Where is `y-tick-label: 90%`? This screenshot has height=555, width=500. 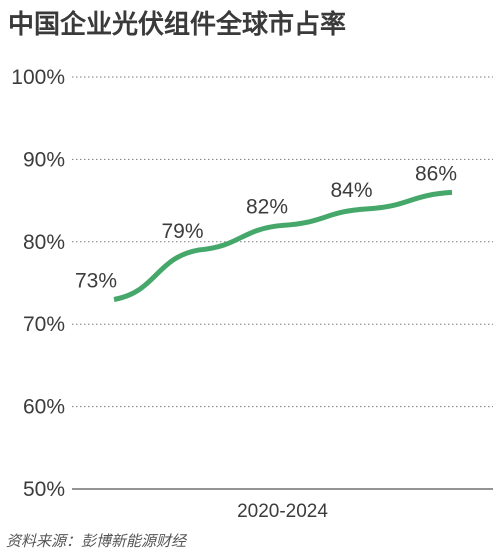 y-tick-label: 90% is located at coordinates (44, 159).